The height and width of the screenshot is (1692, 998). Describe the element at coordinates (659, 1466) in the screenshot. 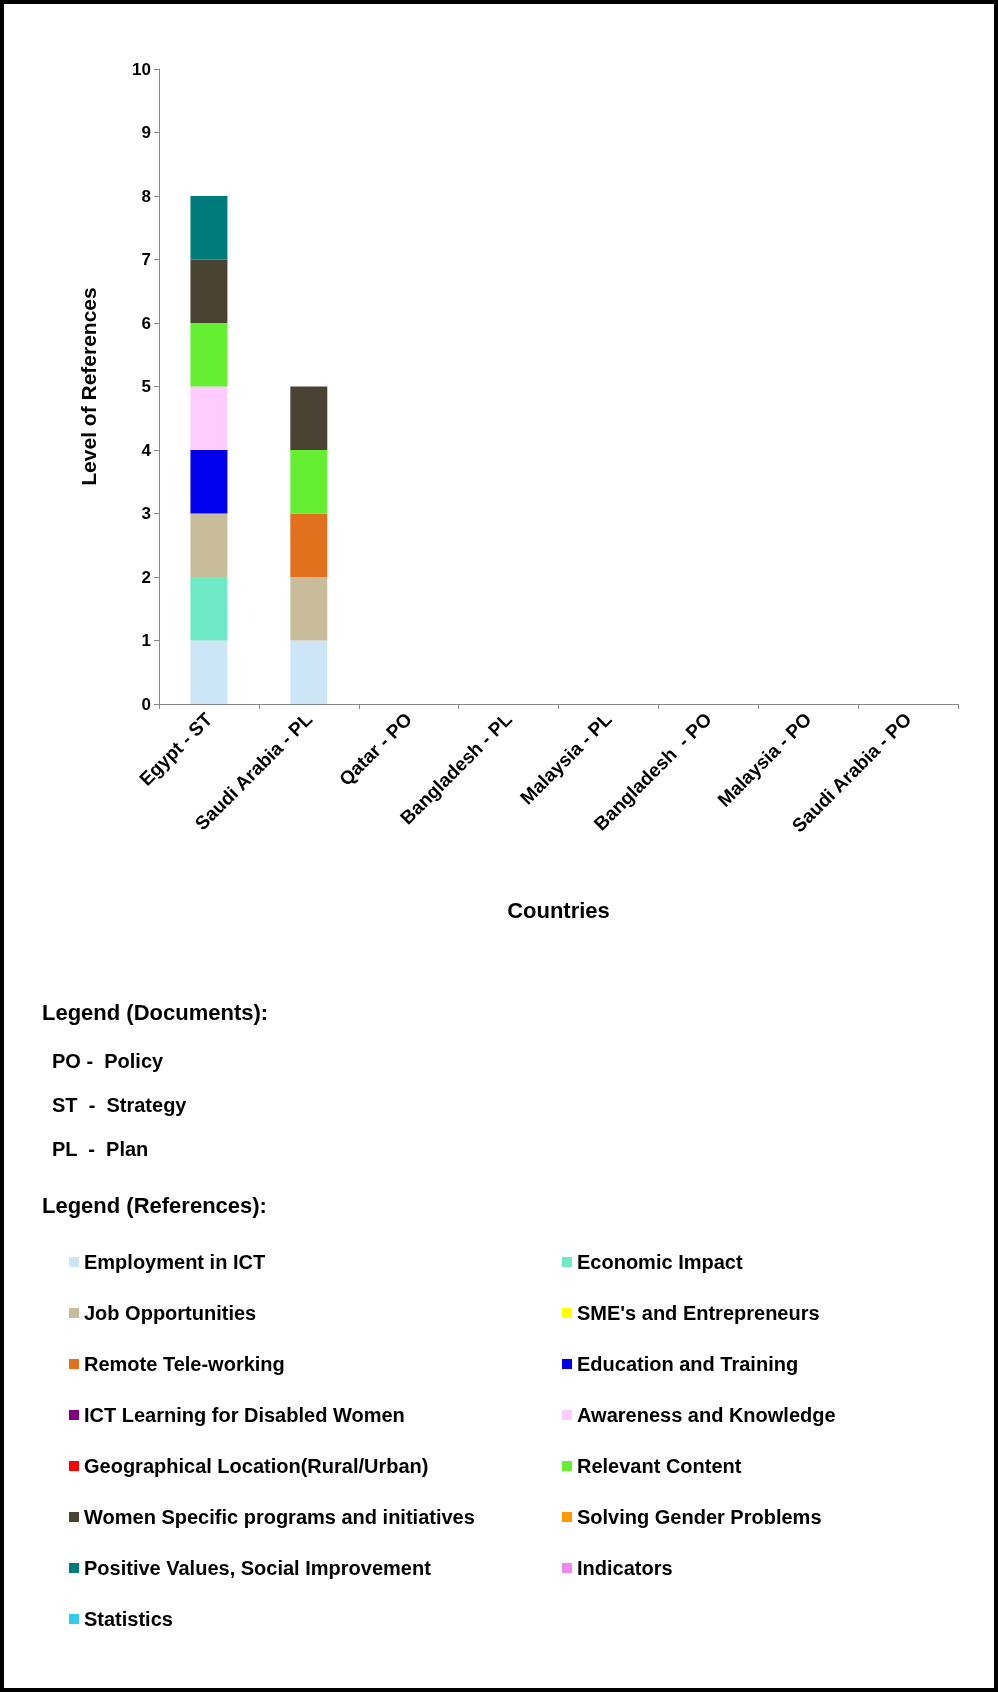

I see `legend-label: Relevant Content` at that location.